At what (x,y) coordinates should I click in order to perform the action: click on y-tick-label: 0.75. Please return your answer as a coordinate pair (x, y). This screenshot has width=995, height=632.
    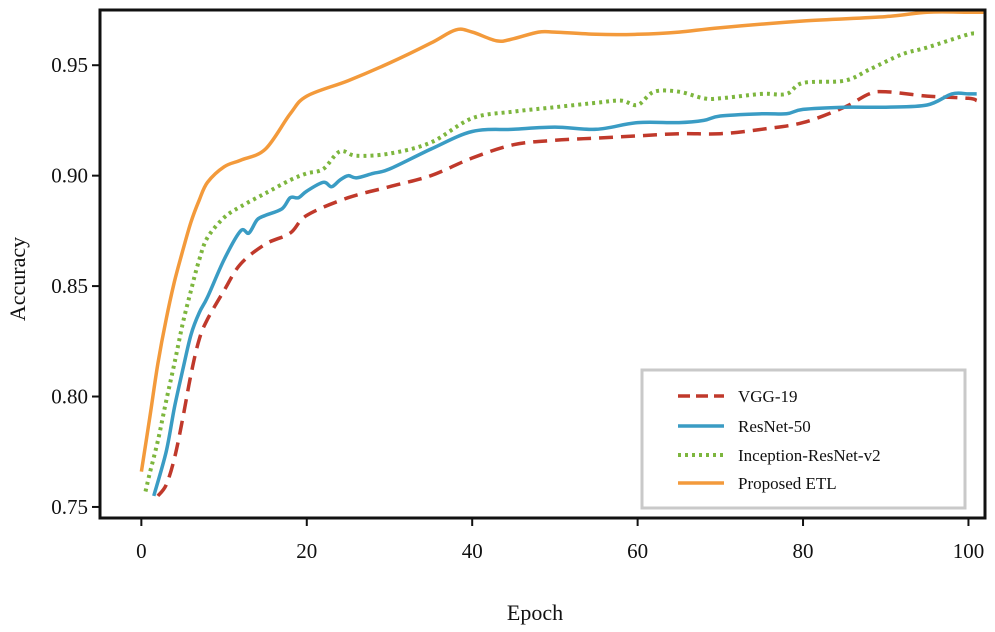
    Looking at the image, I should click on (69, 507).